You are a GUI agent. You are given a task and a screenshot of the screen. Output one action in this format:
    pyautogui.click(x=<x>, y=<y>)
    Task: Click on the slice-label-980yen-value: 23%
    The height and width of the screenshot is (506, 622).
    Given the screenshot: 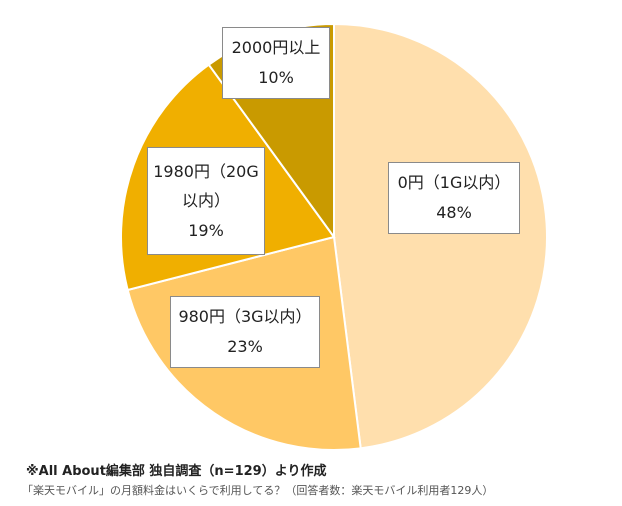 What is the action you would take?
    pyautogui.click(x=245, y=346)
    